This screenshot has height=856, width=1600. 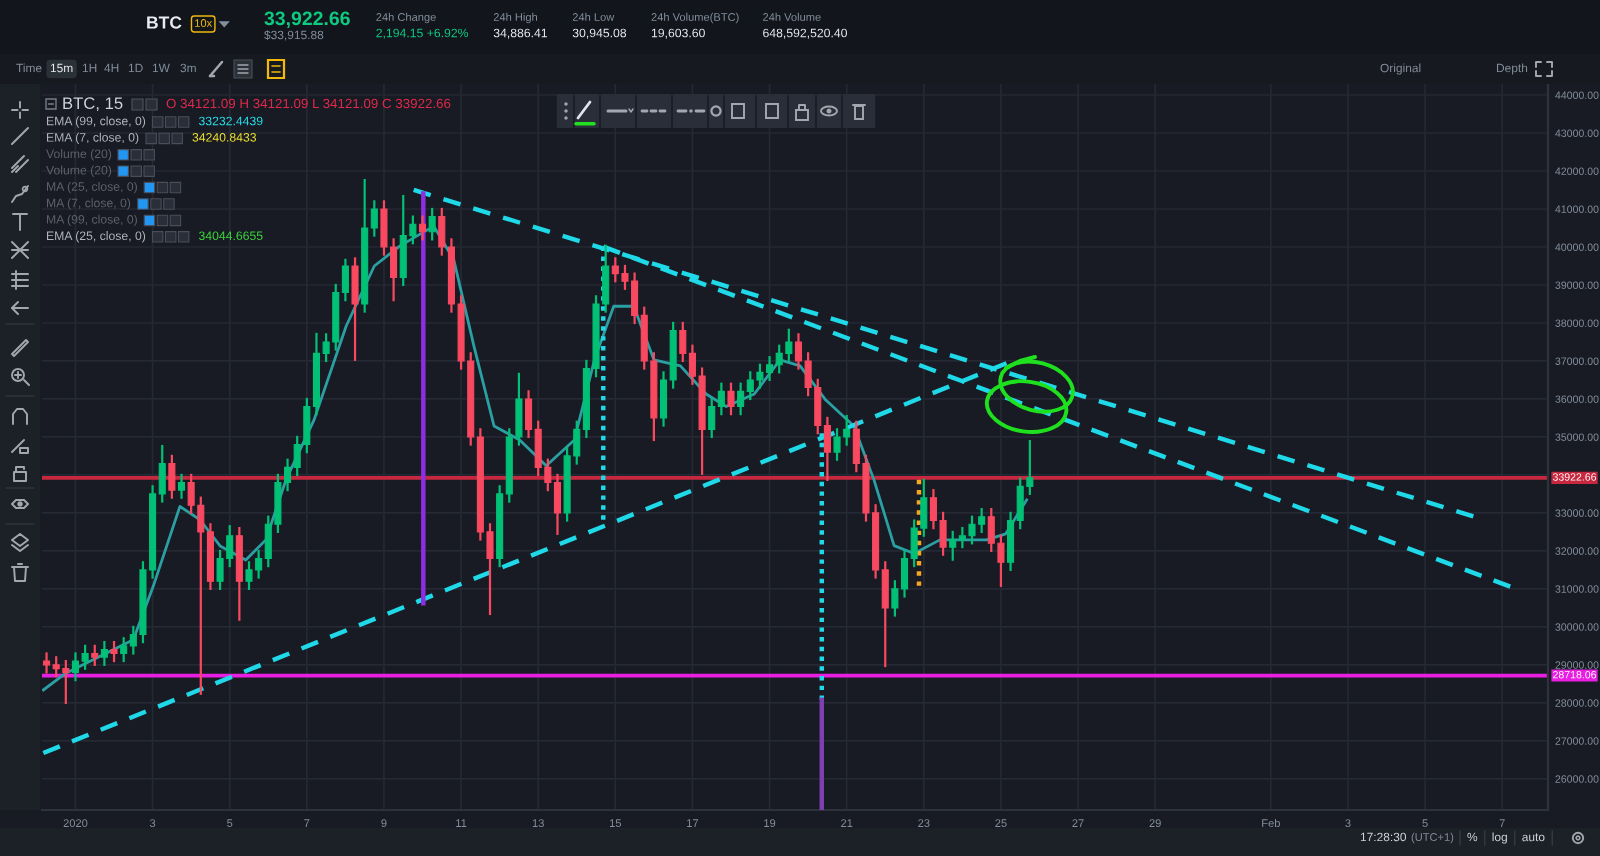 What do you see at coordinates (307, 20) in the screenshot?
I see `text: 33,922.66` at bounding box center [307, 20].